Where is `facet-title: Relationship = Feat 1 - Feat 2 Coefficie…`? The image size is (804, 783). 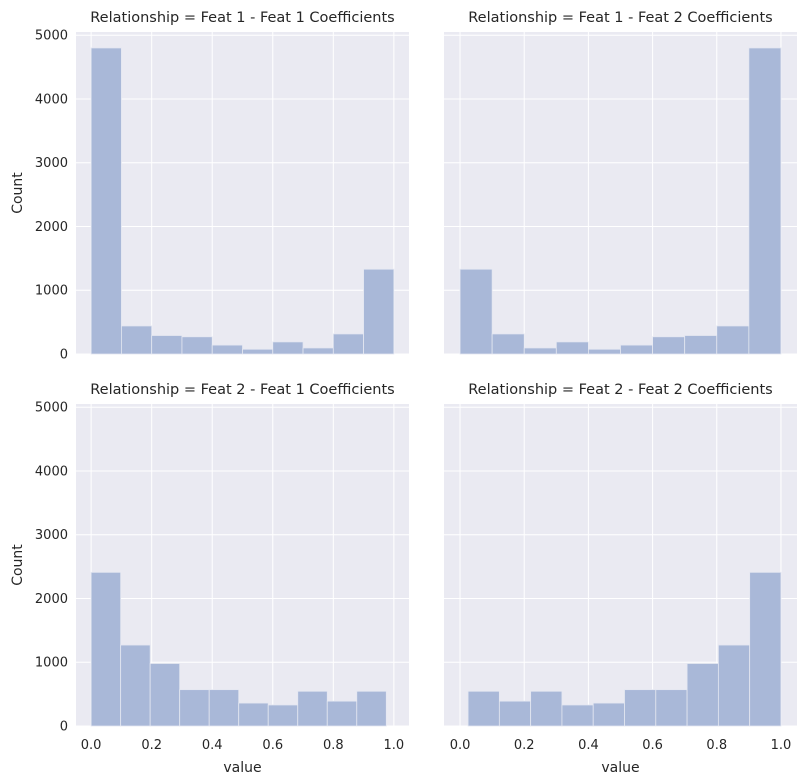
facet-title: Relationship = Feat 1 - Feat 2 Coefficie… is located at coordinates (620, 18).